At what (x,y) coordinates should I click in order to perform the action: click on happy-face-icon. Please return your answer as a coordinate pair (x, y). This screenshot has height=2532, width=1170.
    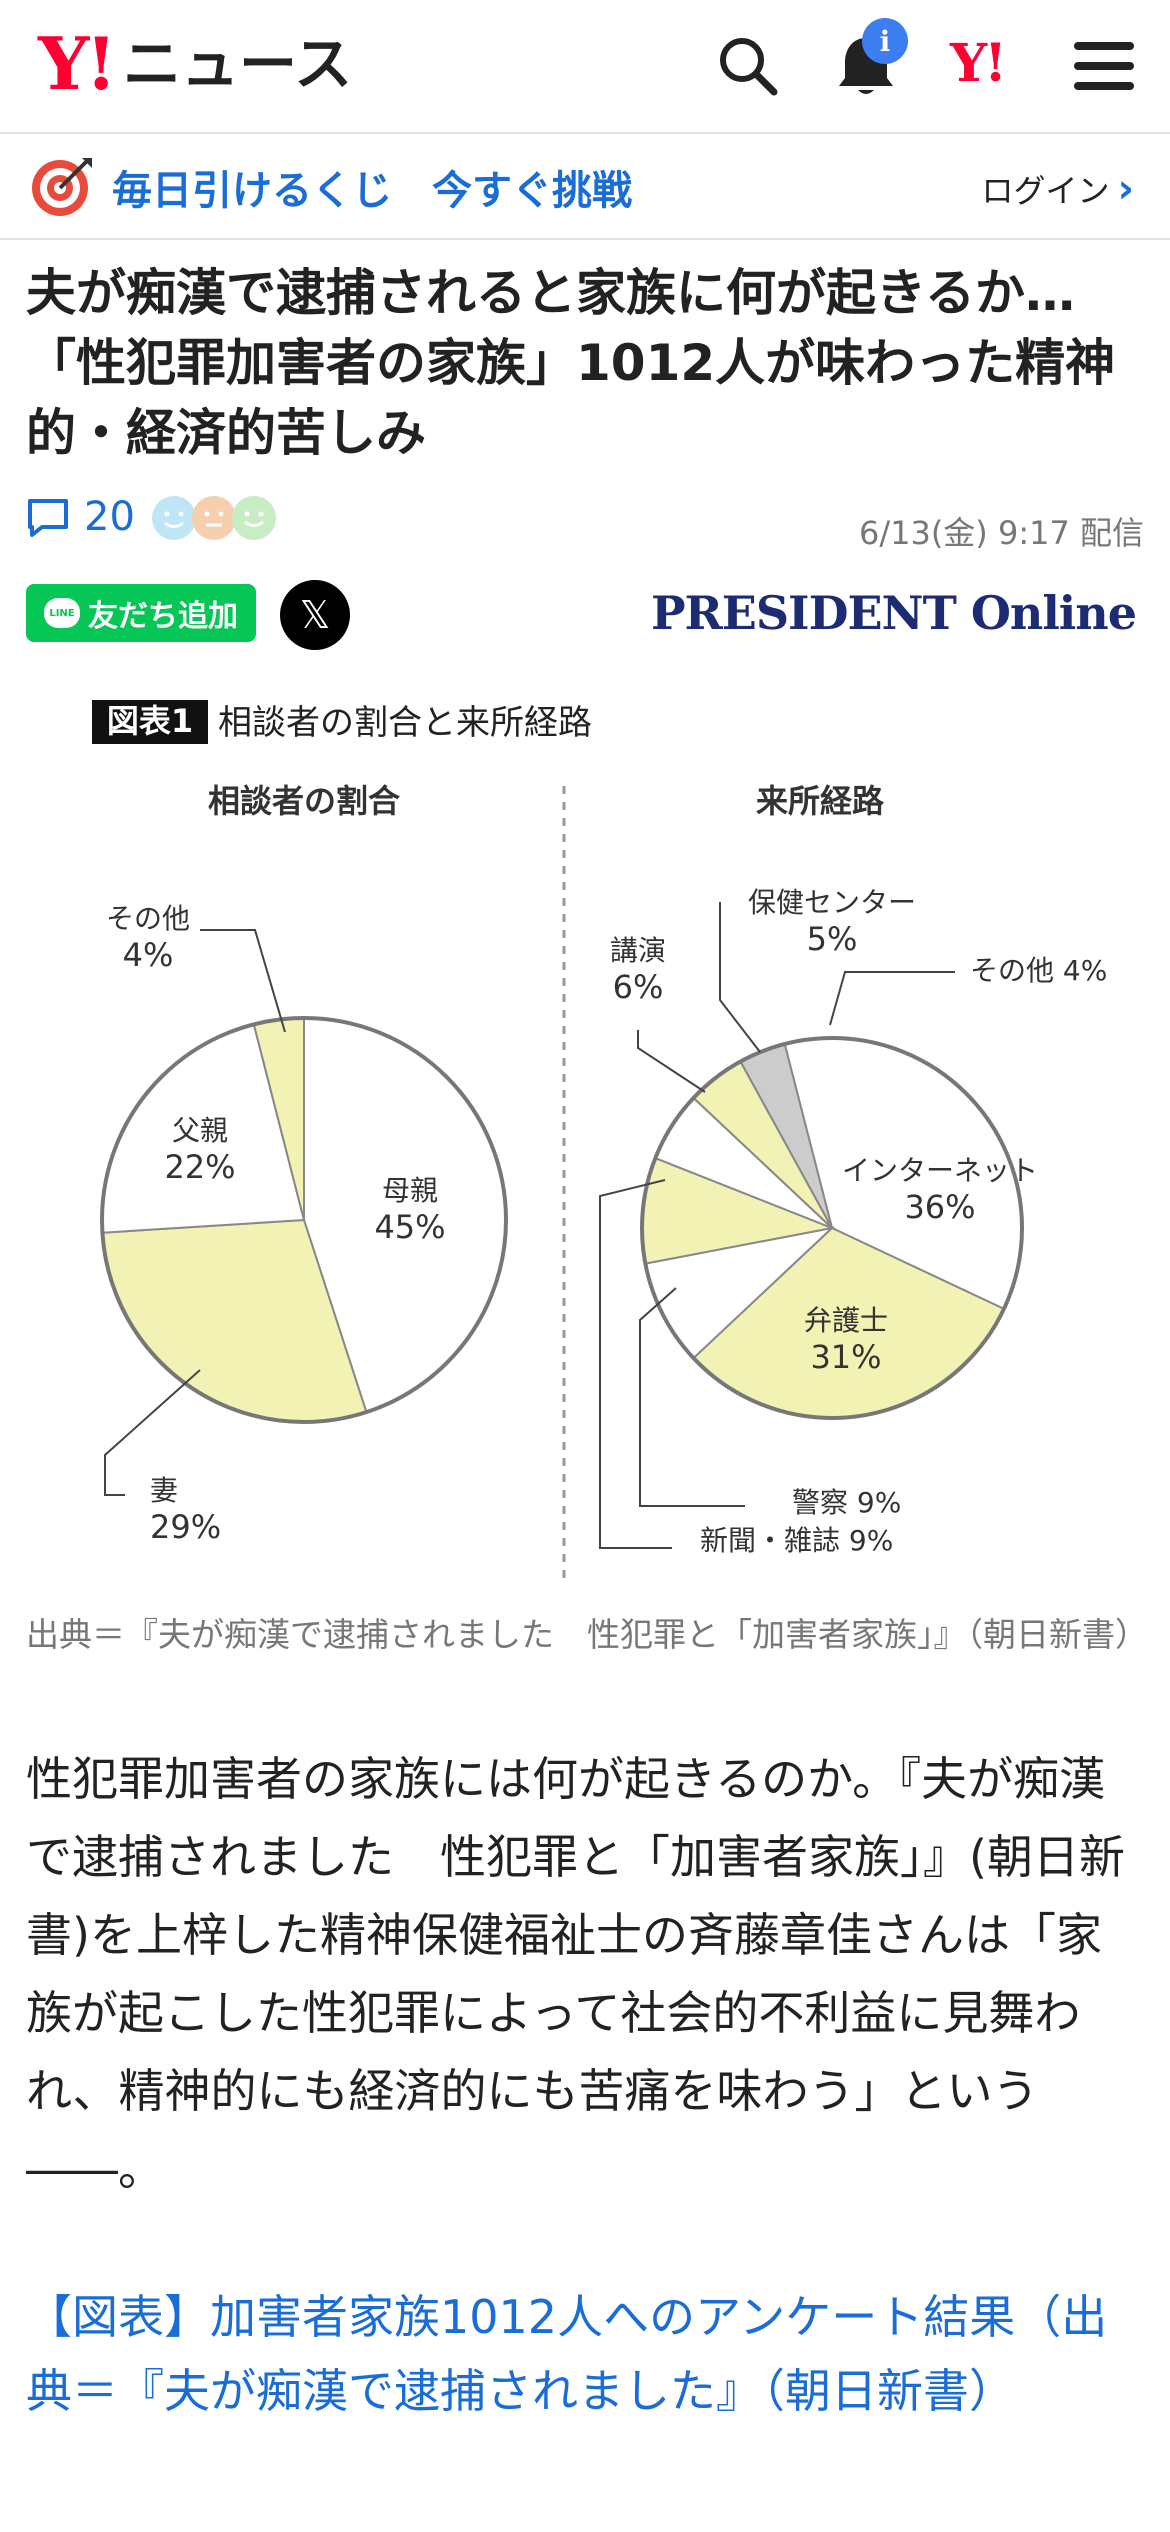
    Looking at the image, I should click on (174, 518).